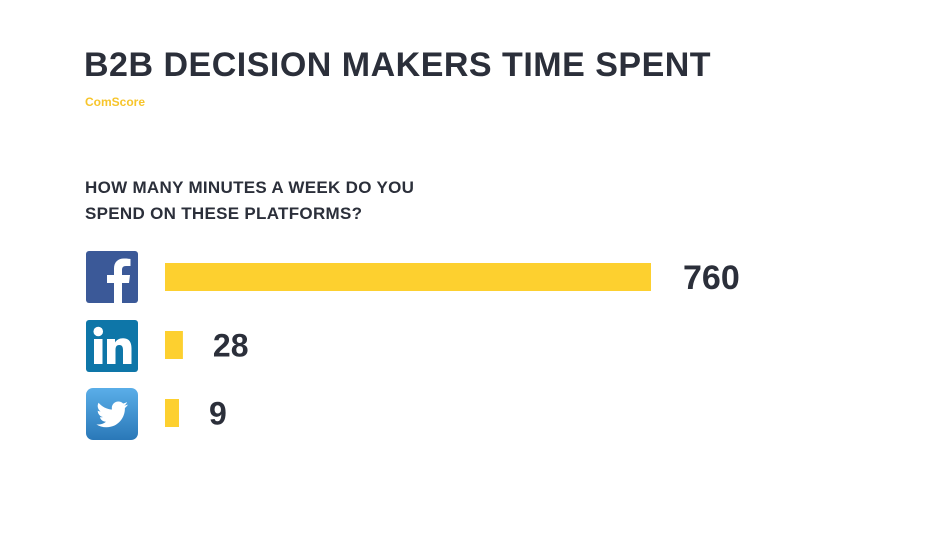 This screenshot has height=535, width=934. What do you see at coordinates (112, 277) in the screenshot?
I see `facebook-icon` at bounding box center [112, 277].